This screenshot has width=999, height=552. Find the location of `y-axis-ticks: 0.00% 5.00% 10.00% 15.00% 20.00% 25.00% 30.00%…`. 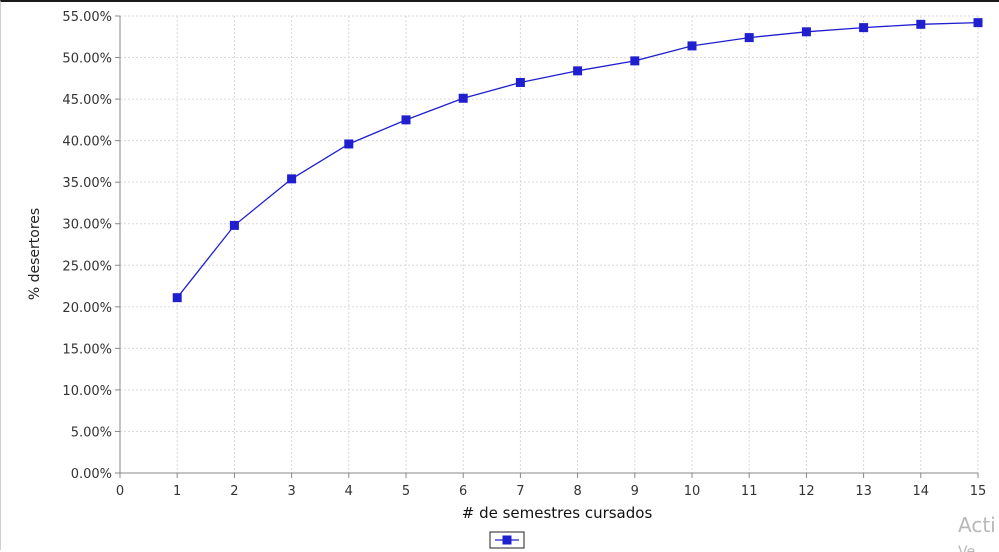

y-axis-ticks: 0.00% 5.00% 10.00% 15.00% 20.00% 25.00% 30.00%… is located at coordinates (87, 246).